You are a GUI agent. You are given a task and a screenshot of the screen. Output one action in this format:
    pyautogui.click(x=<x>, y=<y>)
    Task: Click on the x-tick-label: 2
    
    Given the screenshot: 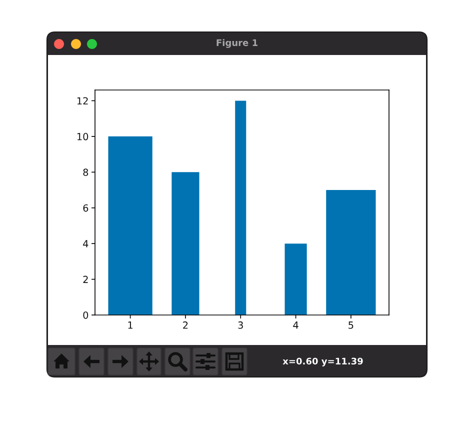 What is the action you would take?
    pyautogui.click(x=185, y=325)
    